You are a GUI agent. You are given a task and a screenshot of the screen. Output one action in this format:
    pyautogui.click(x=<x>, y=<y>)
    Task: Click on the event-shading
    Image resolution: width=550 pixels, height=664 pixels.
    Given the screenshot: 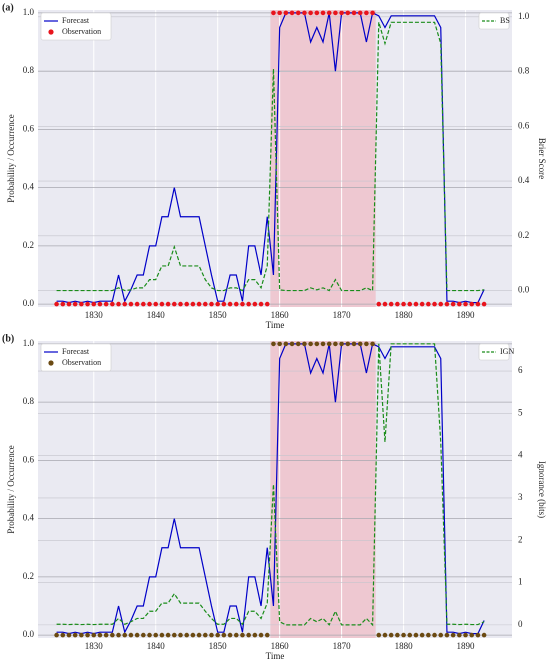 What is the action you would take?
    pyautogui.click(x=323, y=489)
    